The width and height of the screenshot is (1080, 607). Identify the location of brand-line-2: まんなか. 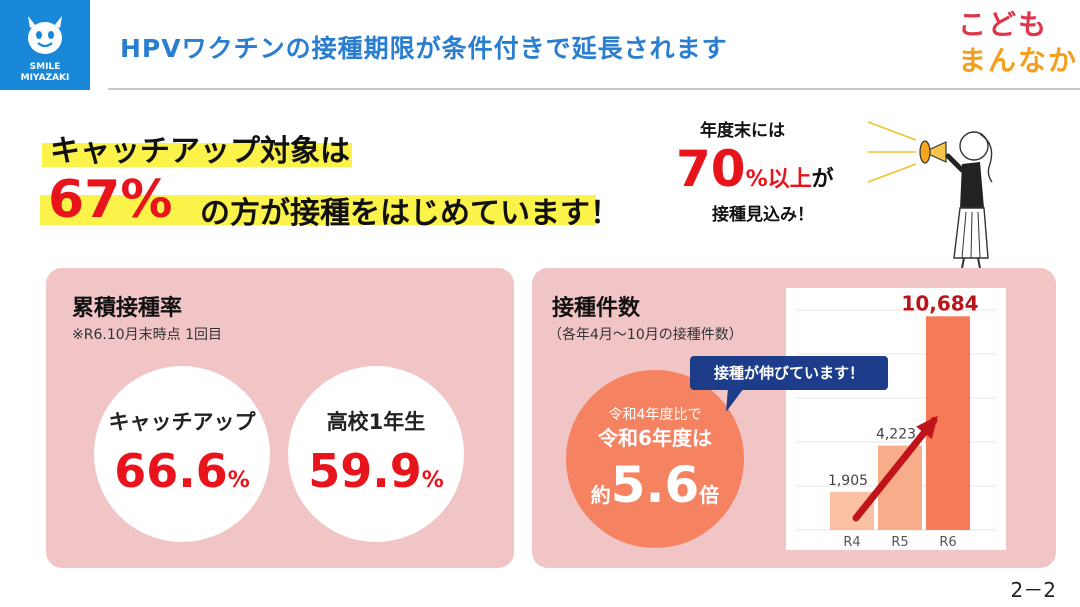
(1018, 61).